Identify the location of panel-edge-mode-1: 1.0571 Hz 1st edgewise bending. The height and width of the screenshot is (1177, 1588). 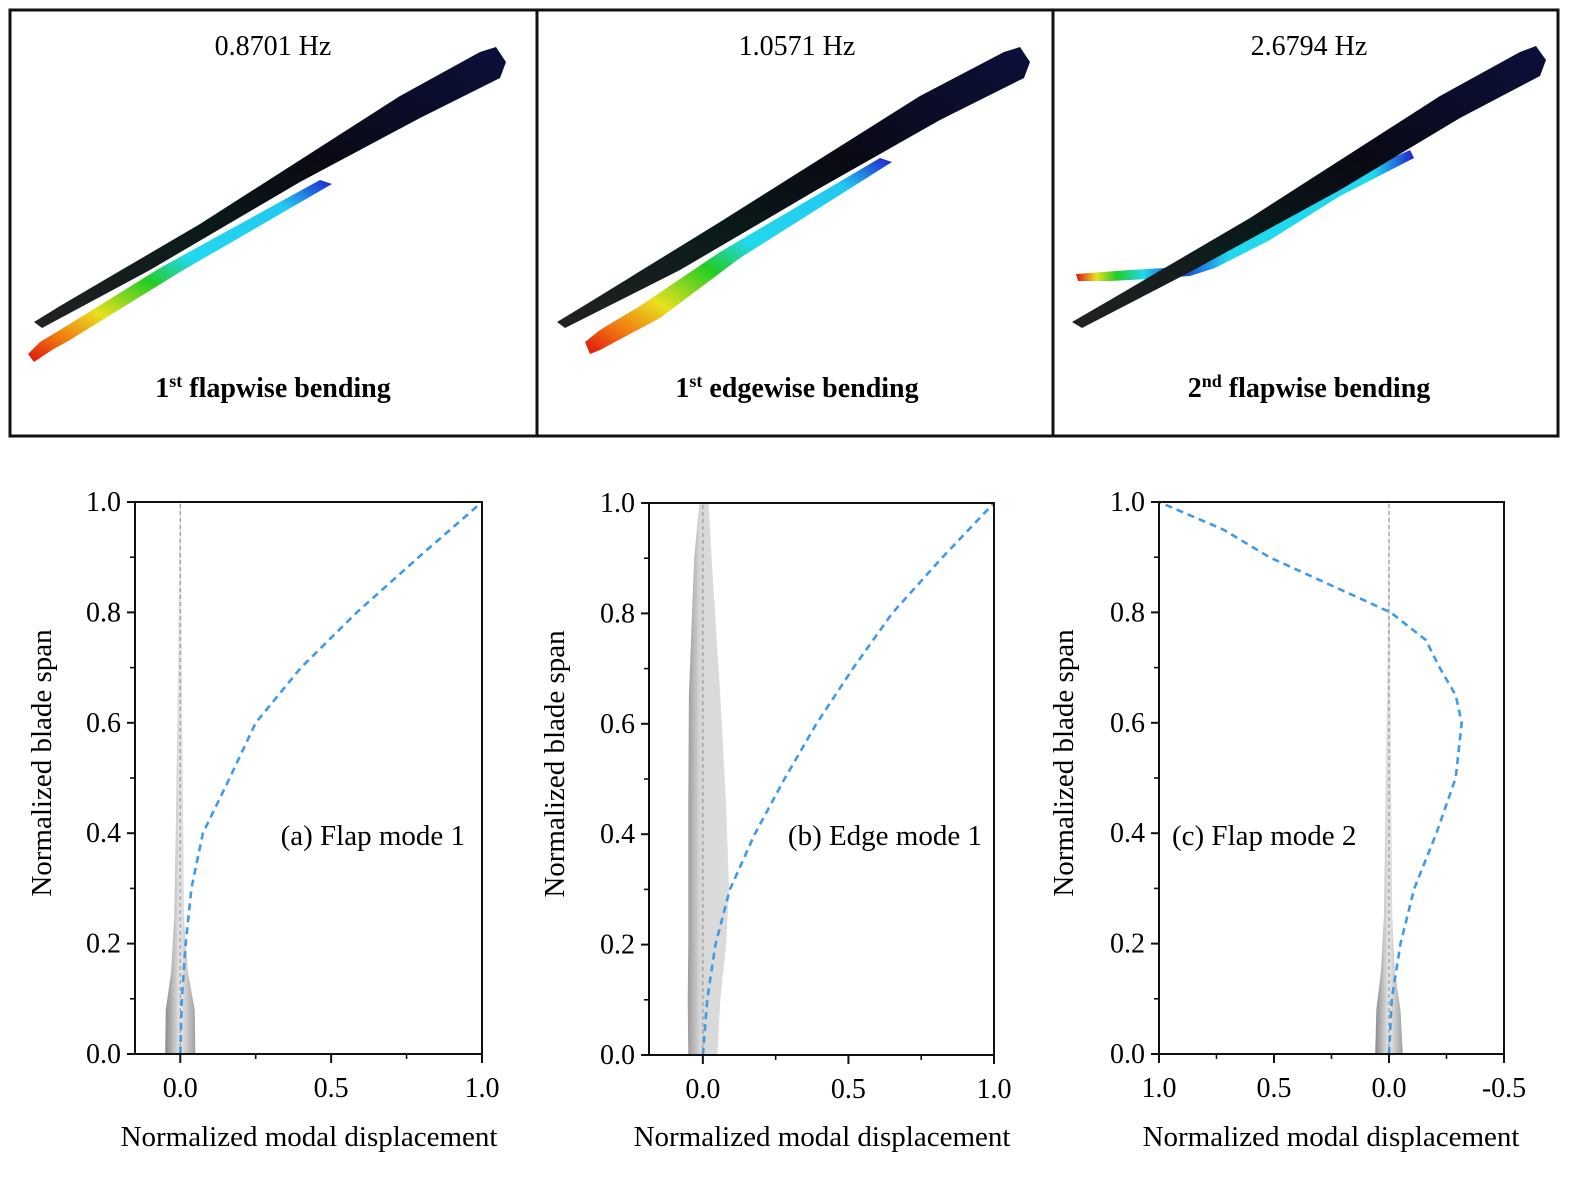
(793, 217).